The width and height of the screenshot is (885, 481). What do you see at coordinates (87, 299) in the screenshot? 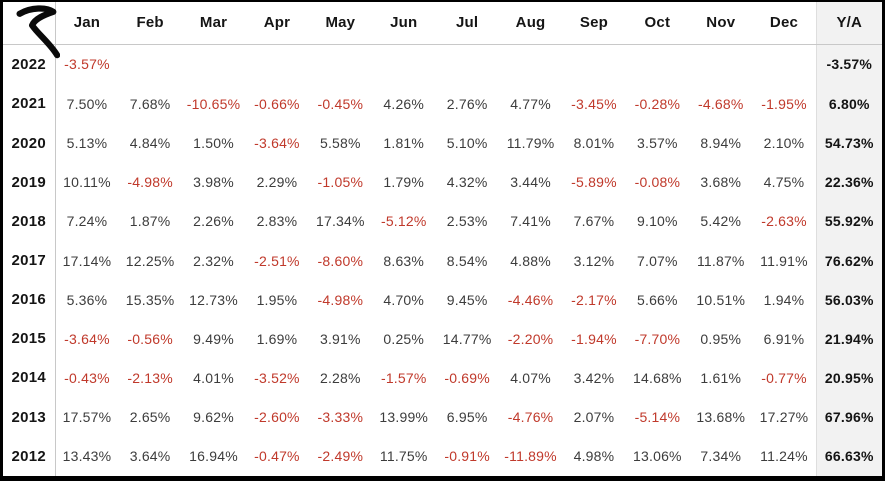
I see `return-cell: 5.36%` at bounding box center [87, 299].